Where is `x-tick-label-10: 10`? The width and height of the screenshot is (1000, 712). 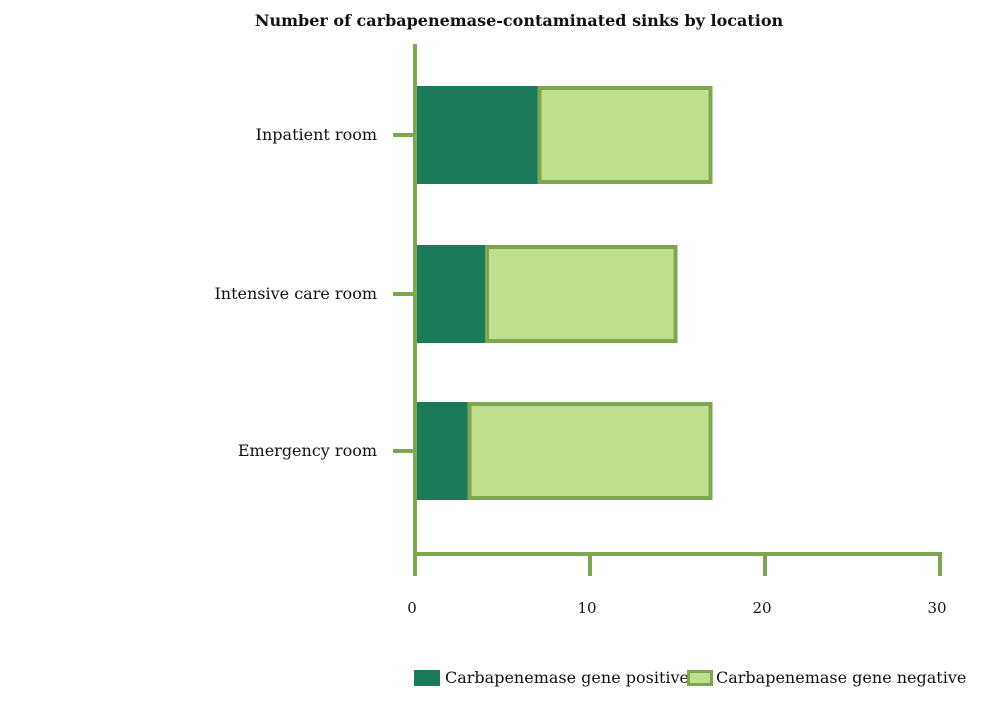 x-tick-label-10: 10 is located at coordinates (586, 608).